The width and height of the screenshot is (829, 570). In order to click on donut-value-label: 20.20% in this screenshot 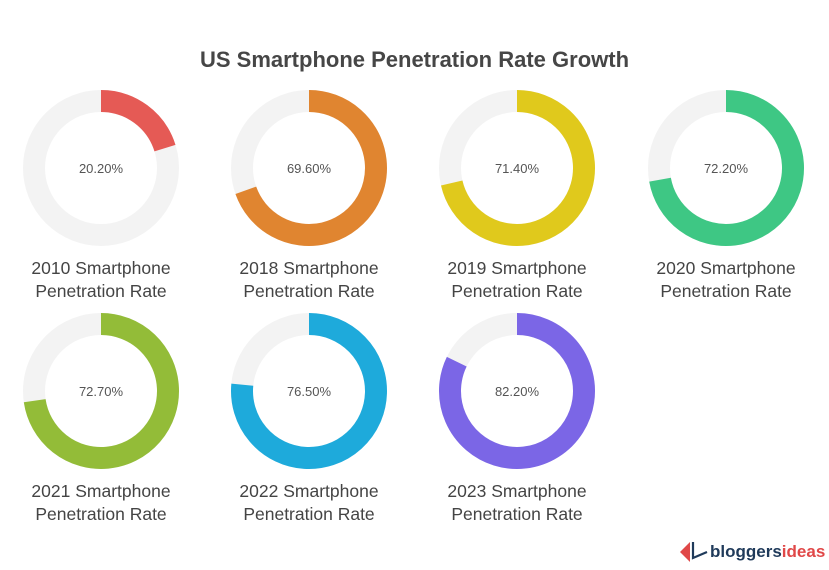, I will do `click(101, 168)`.